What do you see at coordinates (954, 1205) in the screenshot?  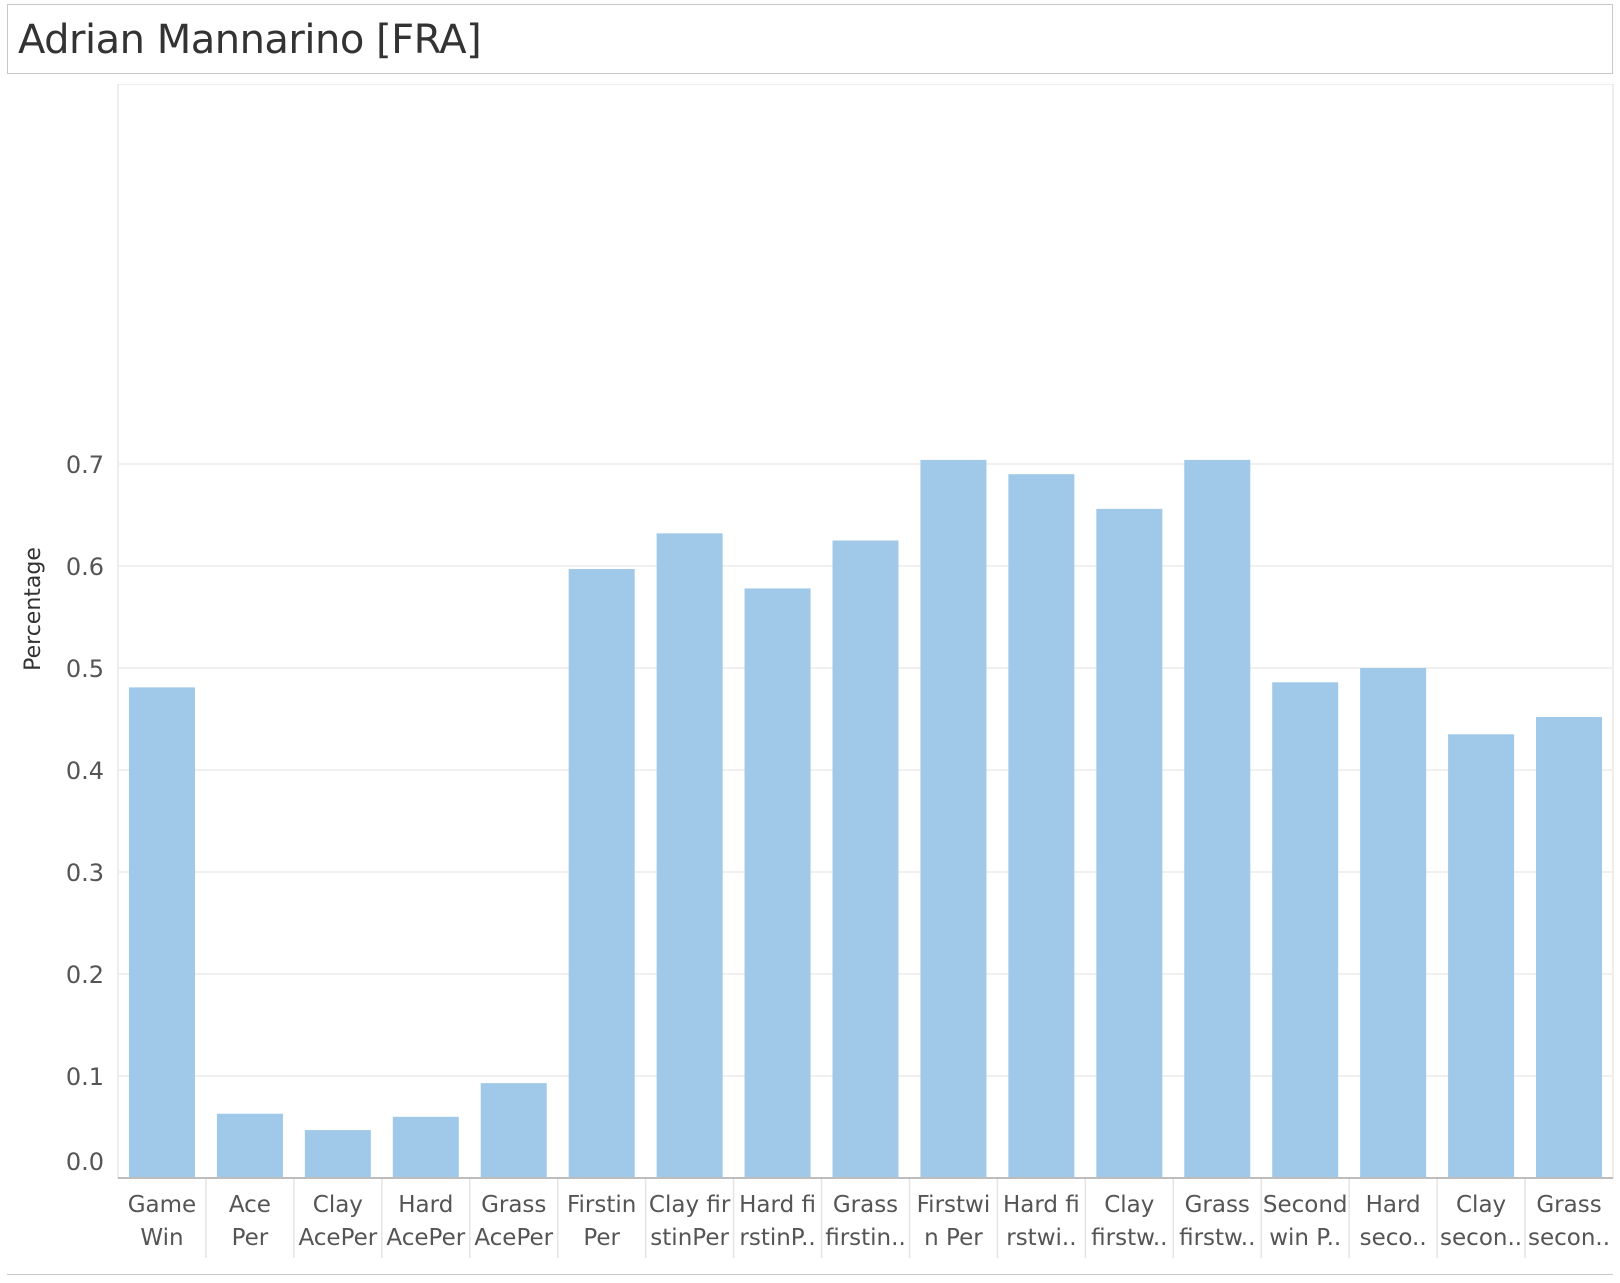 I see `x-tick-label: Firstwi` at bounding box center [954, 1205].